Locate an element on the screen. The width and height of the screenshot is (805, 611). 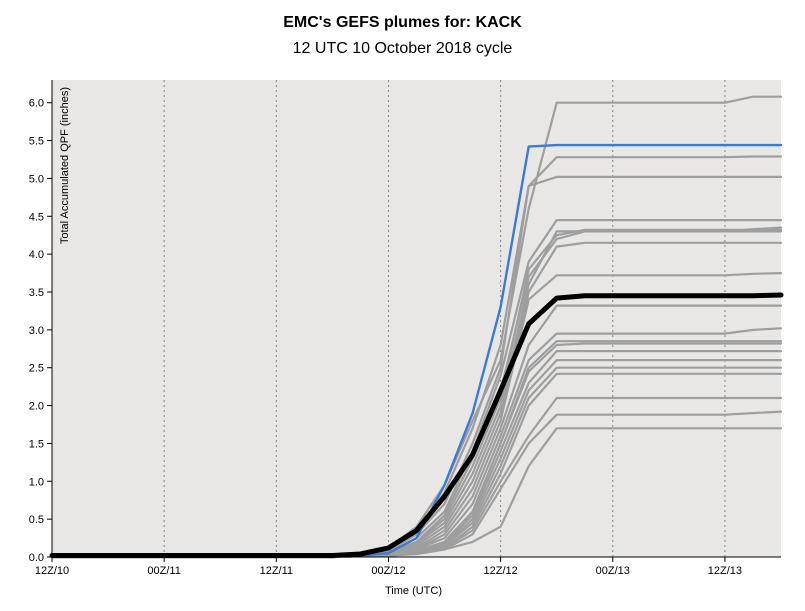
x-tick-label: 12Z/12 is located at coordinates (500, 571).